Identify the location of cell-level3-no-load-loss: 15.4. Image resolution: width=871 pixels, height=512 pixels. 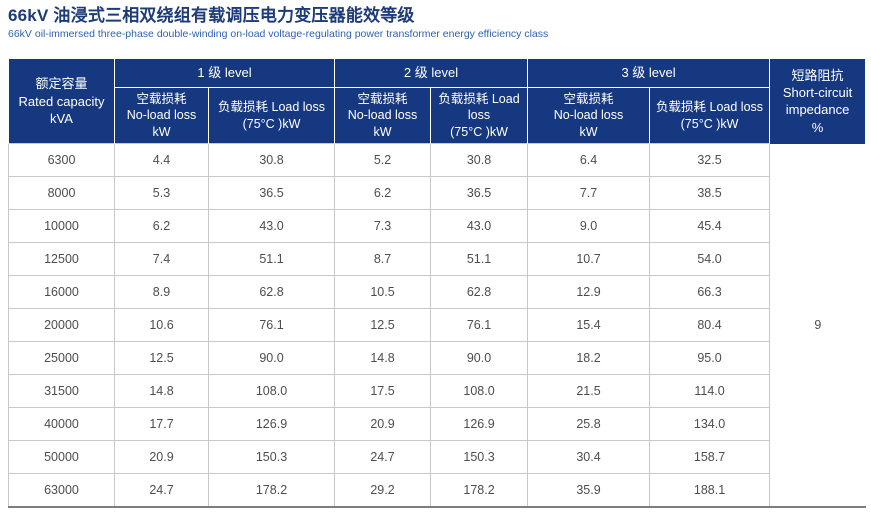
(589, 325).